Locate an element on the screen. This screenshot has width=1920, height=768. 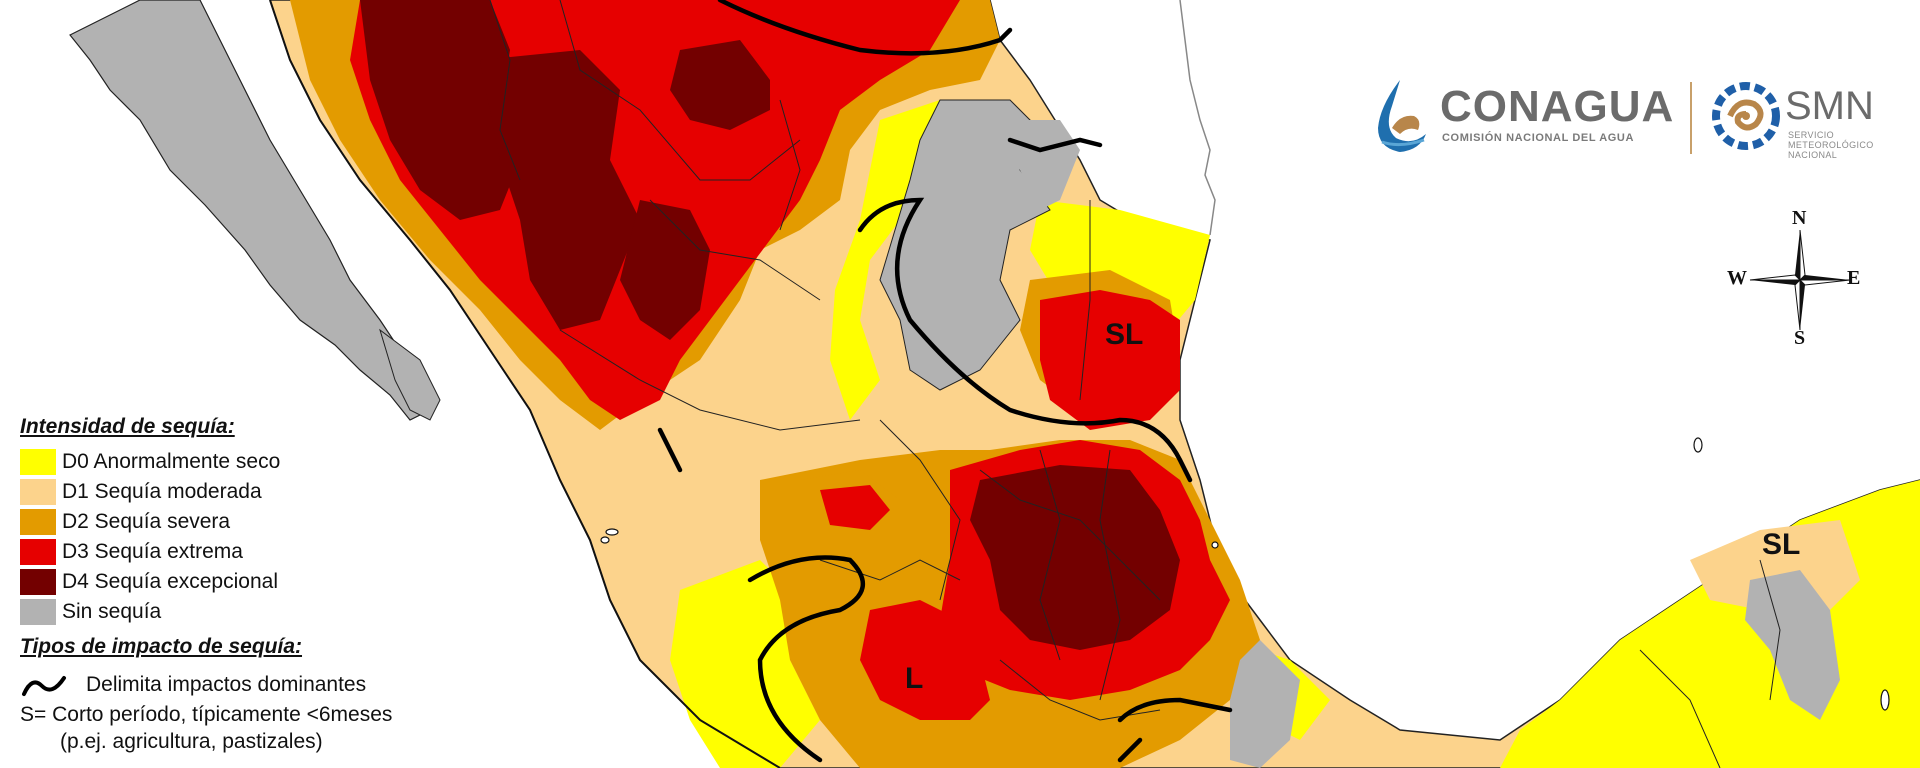
legend-item-d2: D2 Sequía severa is located at coordinates (255, 522).